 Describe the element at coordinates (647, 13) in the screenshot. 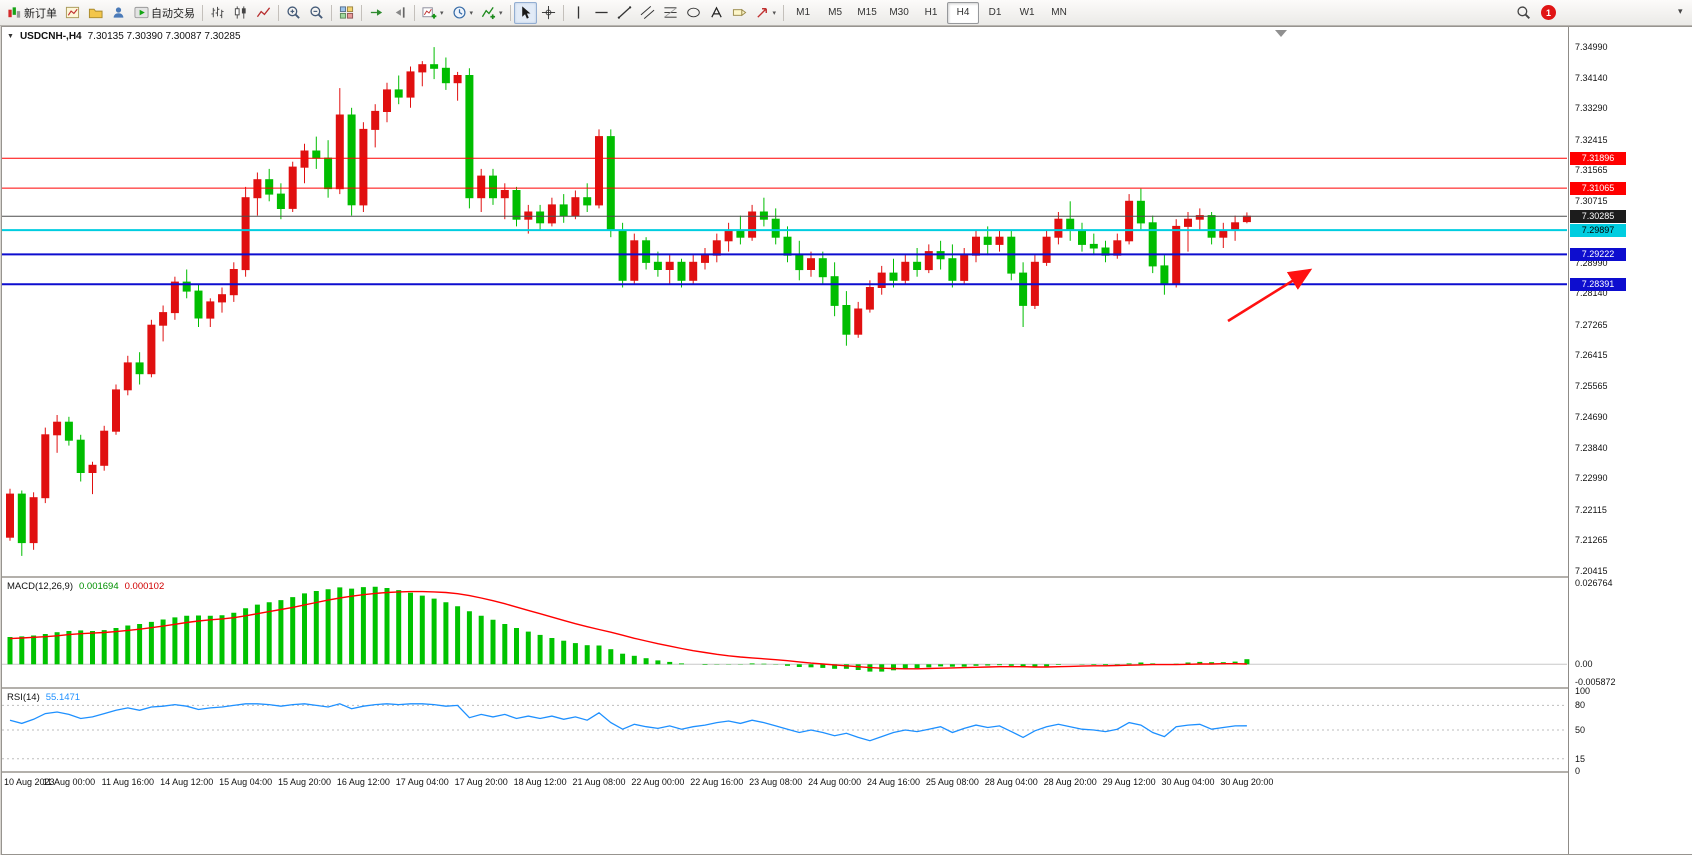

I see `channel-button` at that location.